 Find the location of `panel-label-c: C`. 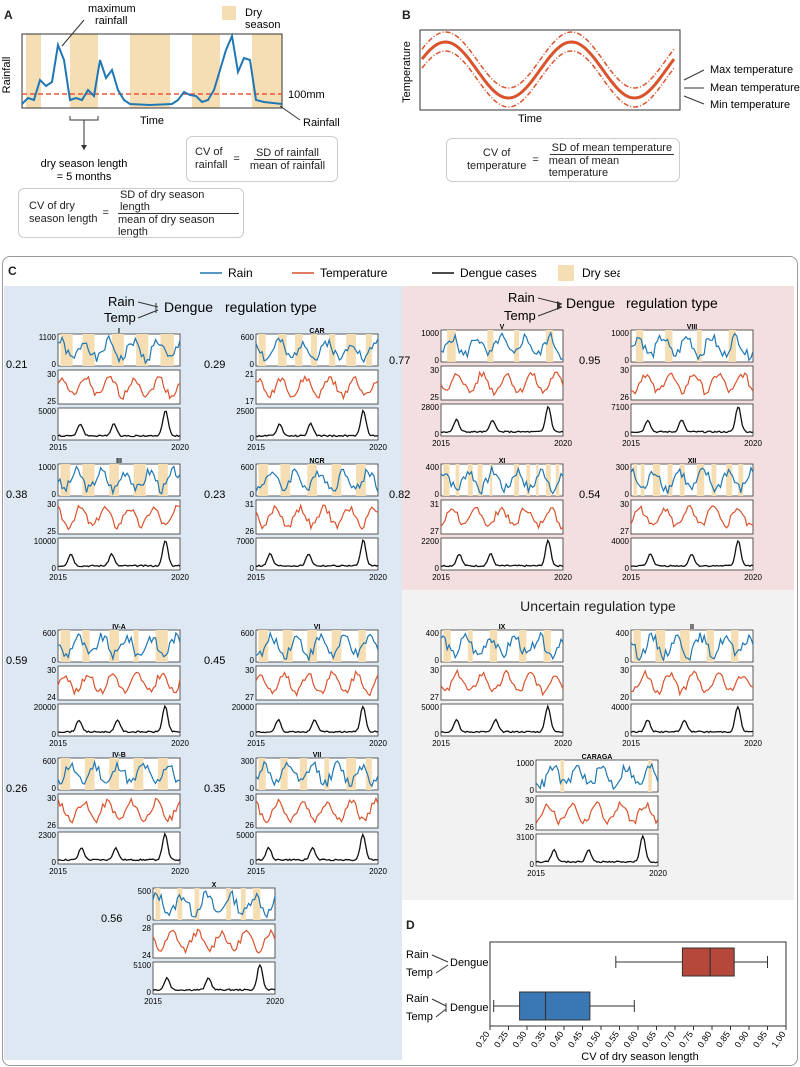

panel-label-c: C is located at coordinates (12, 271).